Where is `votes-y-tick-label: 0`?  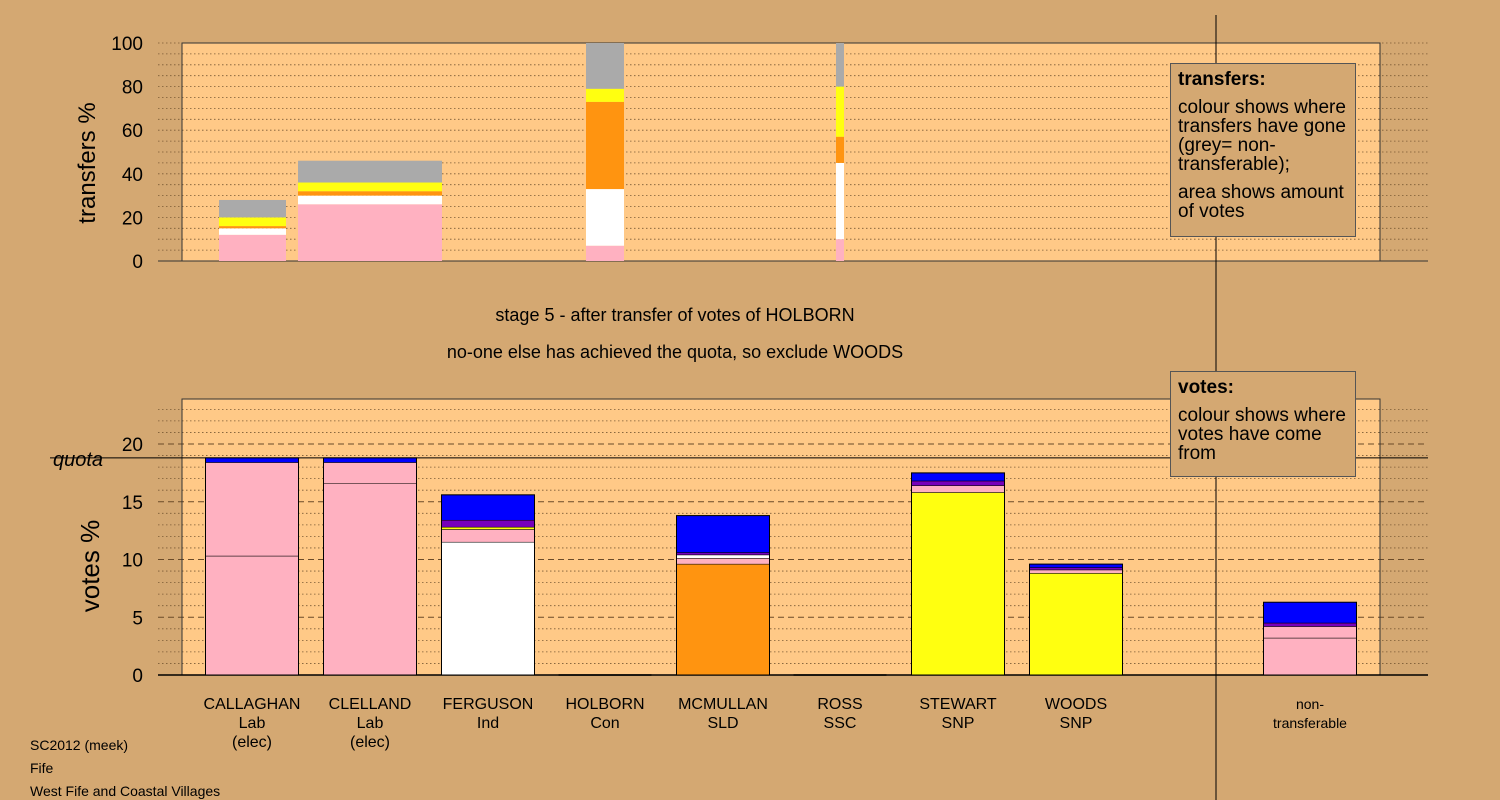 votes-y-tick-label: 0 is located at coordinates (137, 676).